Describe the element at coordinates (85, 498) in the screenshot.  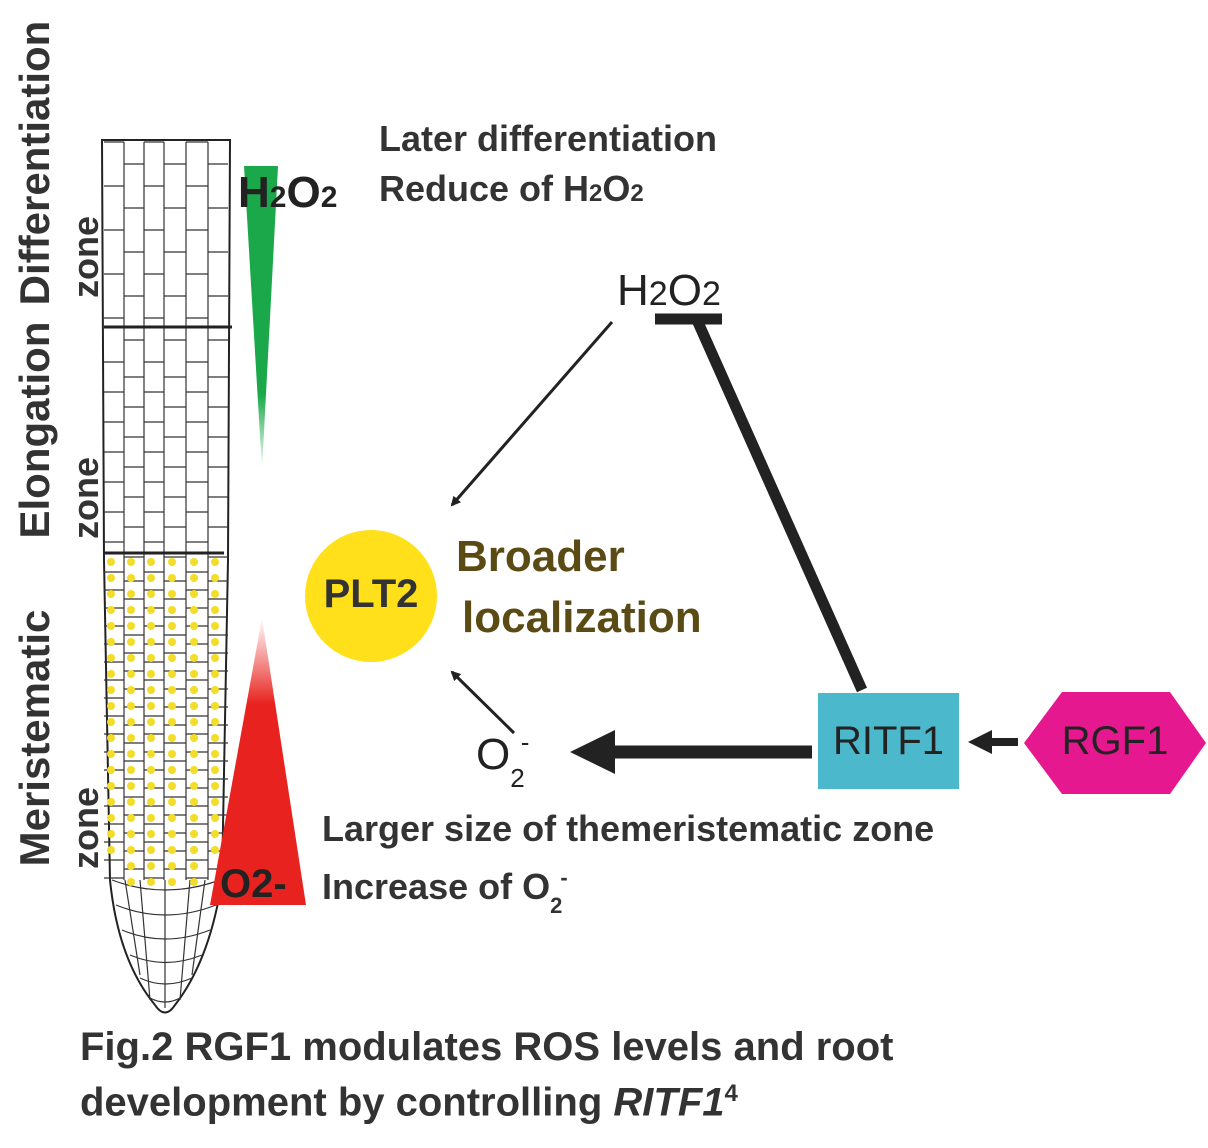
I see `label-zone-elongation: zone` at that location.